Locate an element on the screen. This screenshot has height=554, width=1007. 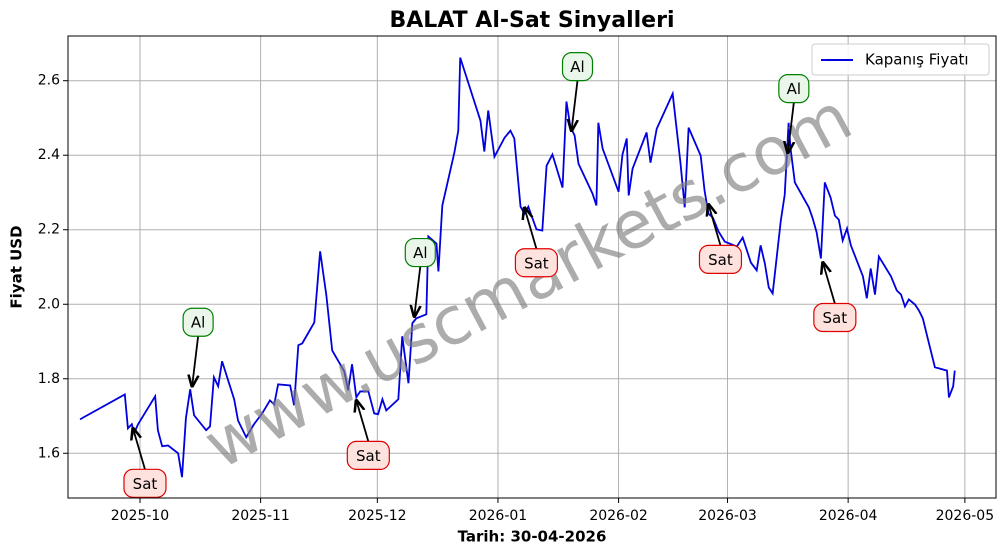
x-tick-label: 2025-11 is located at coordinates (260, 516).